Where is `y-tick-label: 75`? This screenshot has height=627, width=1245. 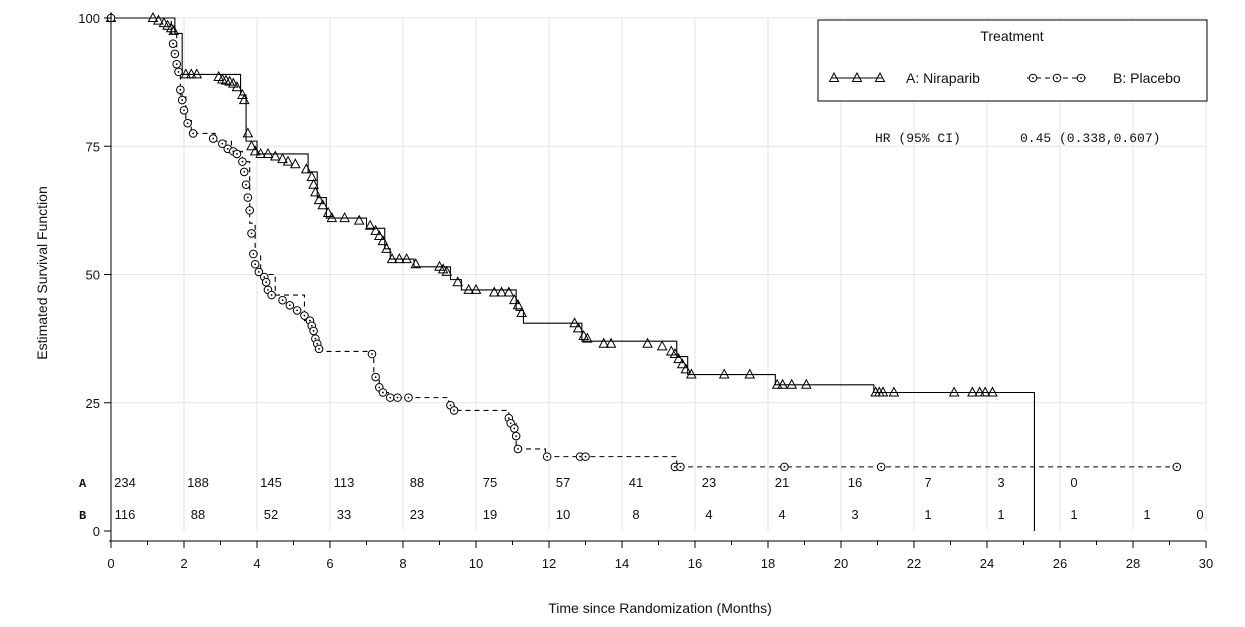
y-tick-label: 75 is located at coordinates (93, 146).